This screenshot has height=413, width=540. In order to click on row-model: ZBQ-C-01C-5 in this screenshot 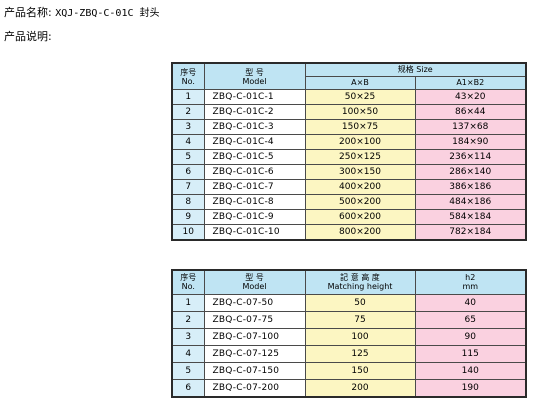, I will do `click(254, 157)`.